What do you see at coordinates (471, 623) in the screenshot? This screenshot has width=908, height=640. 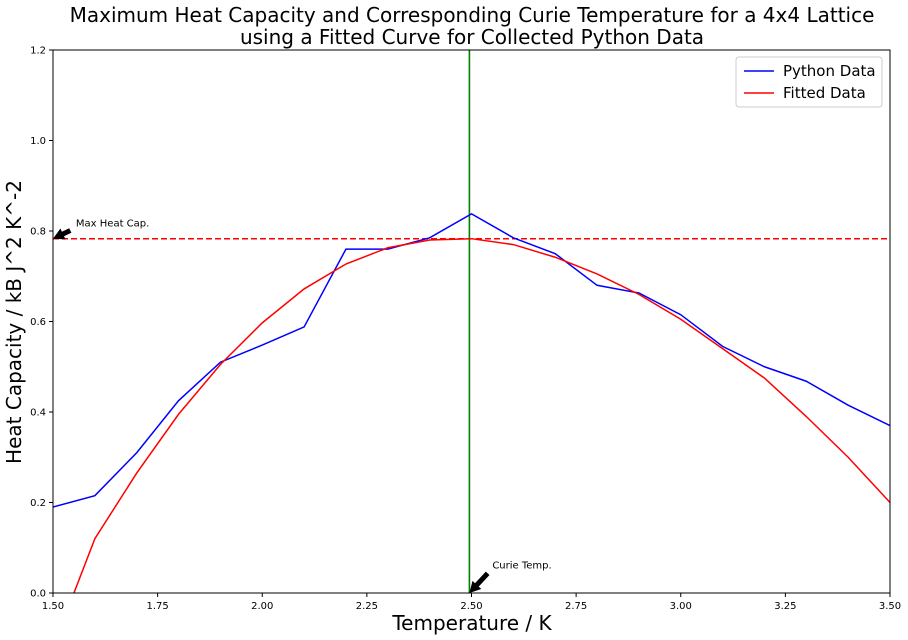 I see `x-axis-label: Temperature / K` at bounding box center [471, 623].